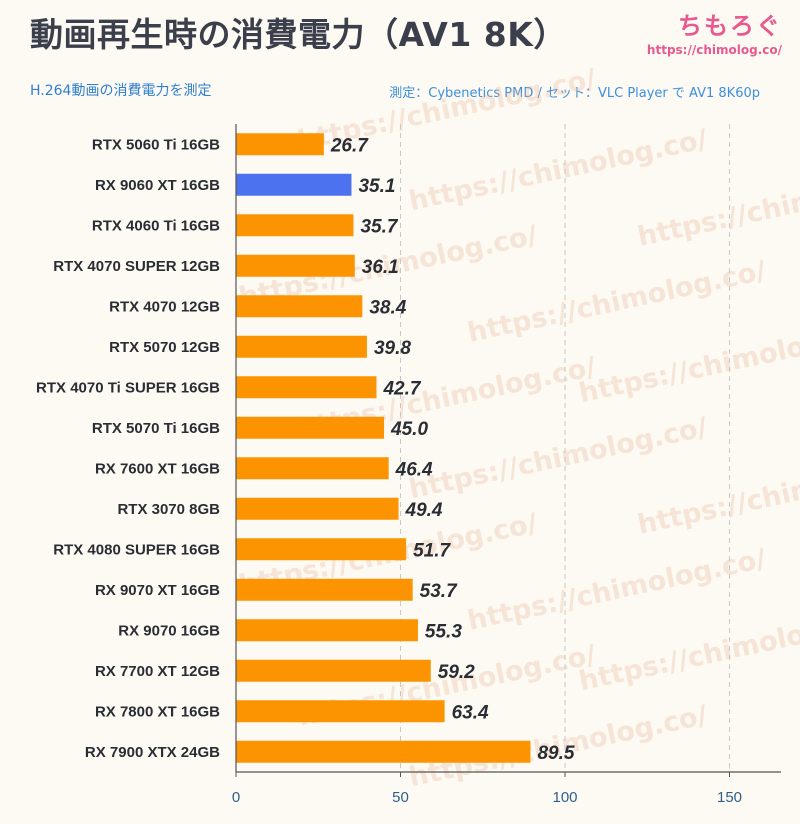 This screenshot has width=800, height=824. I want to click on value-label: 53.7, so click(439, 591).